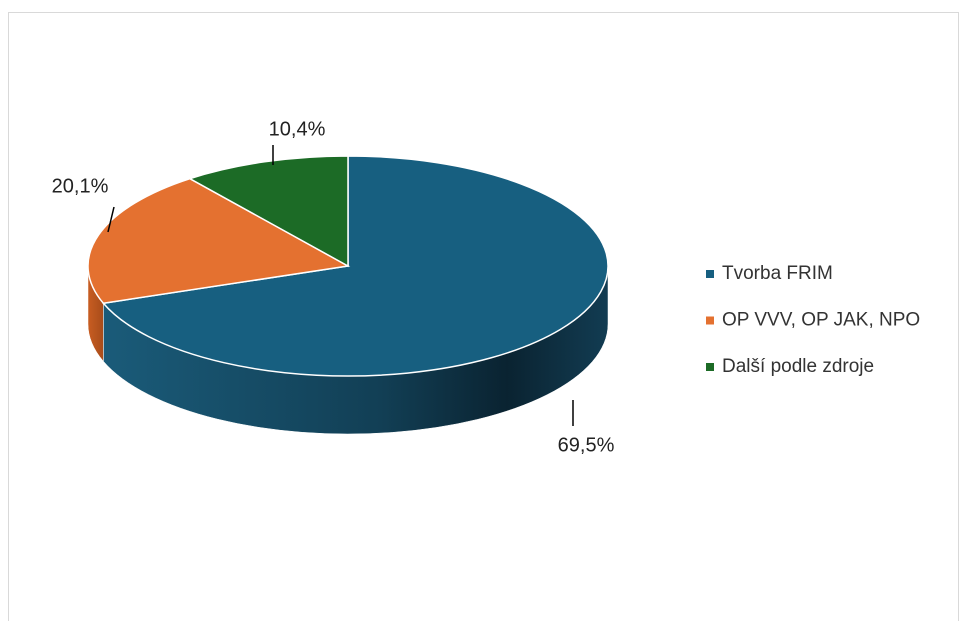  Describe the element at coordinates (798, 366) in the screenshot. I see `legend-label: Další podle zdroje` at that location.